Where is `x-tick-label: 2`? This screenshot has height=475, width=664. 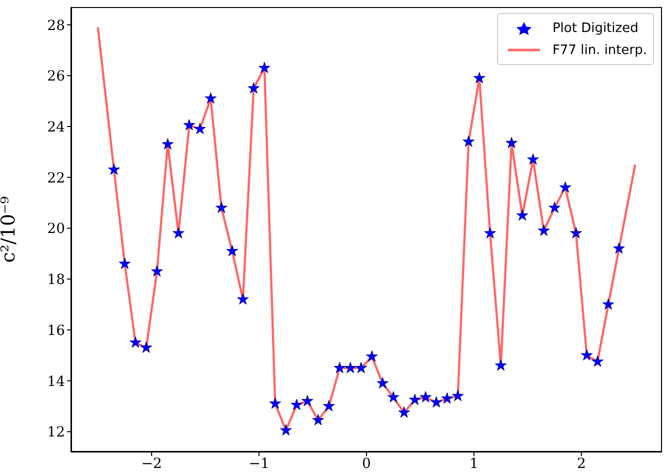 x-tick-label: 2 is located at coordinates (581, 464).